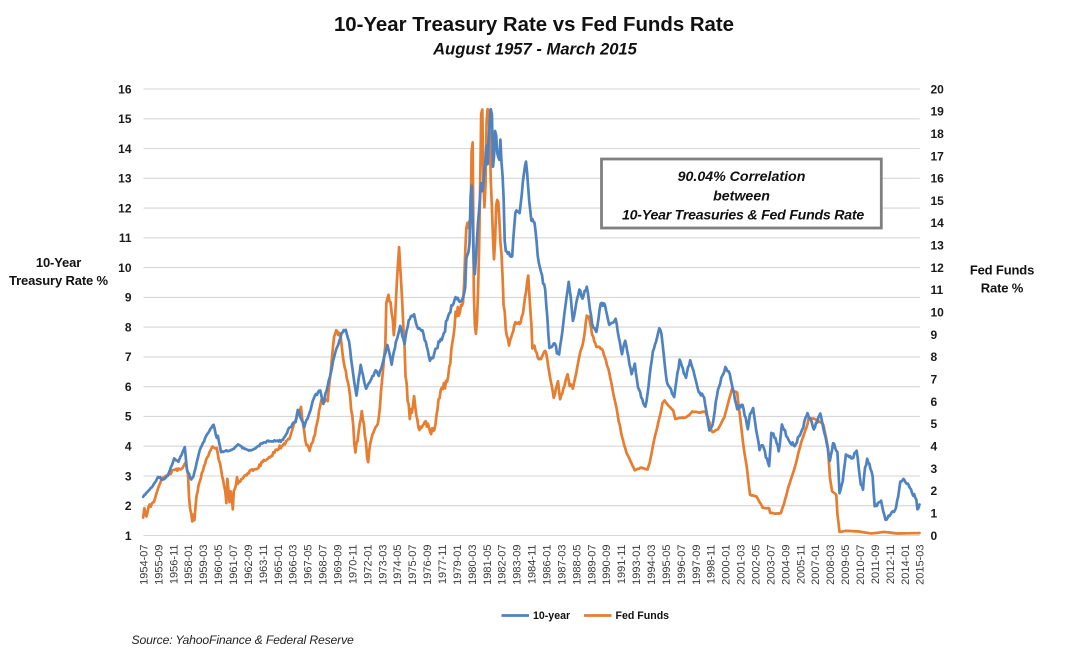 The image size is (1077, 660). Describe the element at coordinates (786, 565) in the screenshot. I see `svg-text: 2004-09` at that location.